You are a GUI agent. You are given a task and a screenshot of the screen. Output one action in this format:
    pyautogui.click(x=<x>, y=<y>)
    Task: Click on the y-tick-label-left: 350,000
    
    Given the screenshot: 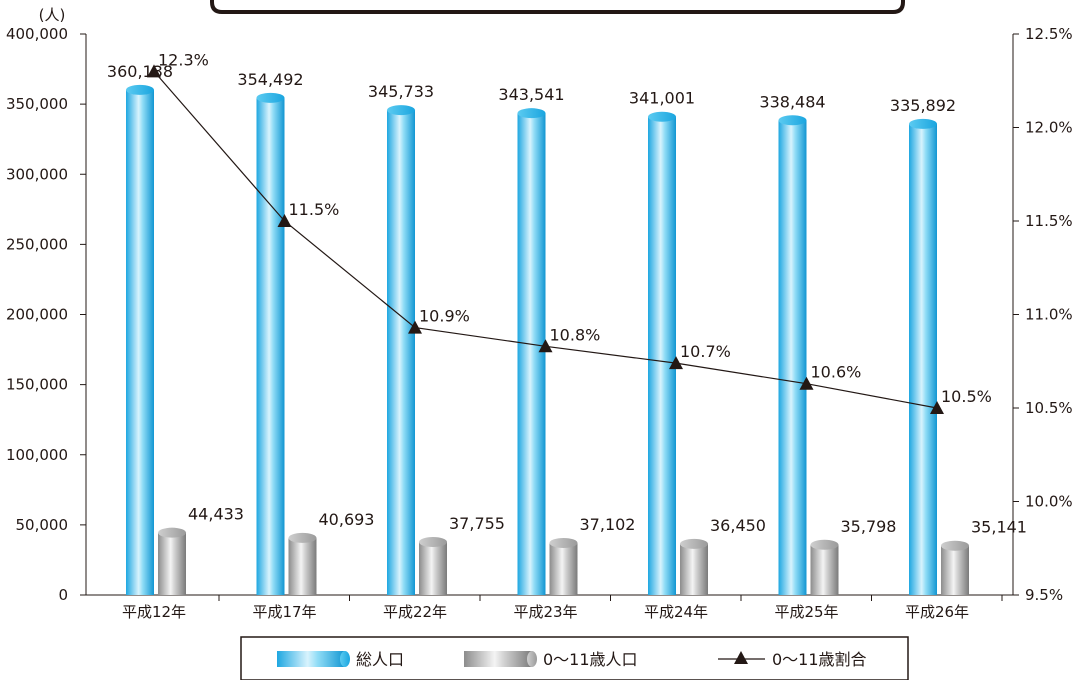 What is the action you would take?
    pyautogui.click(x=37, y=104)
    